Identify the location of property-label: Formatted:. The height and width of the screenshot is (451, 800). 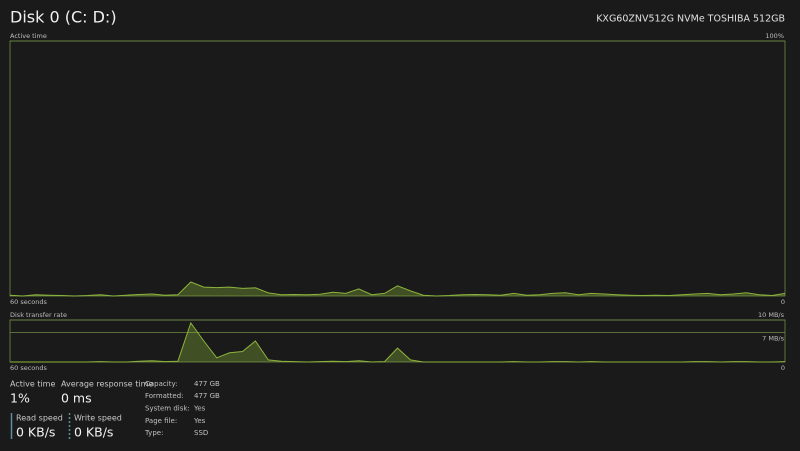
(164, 396).